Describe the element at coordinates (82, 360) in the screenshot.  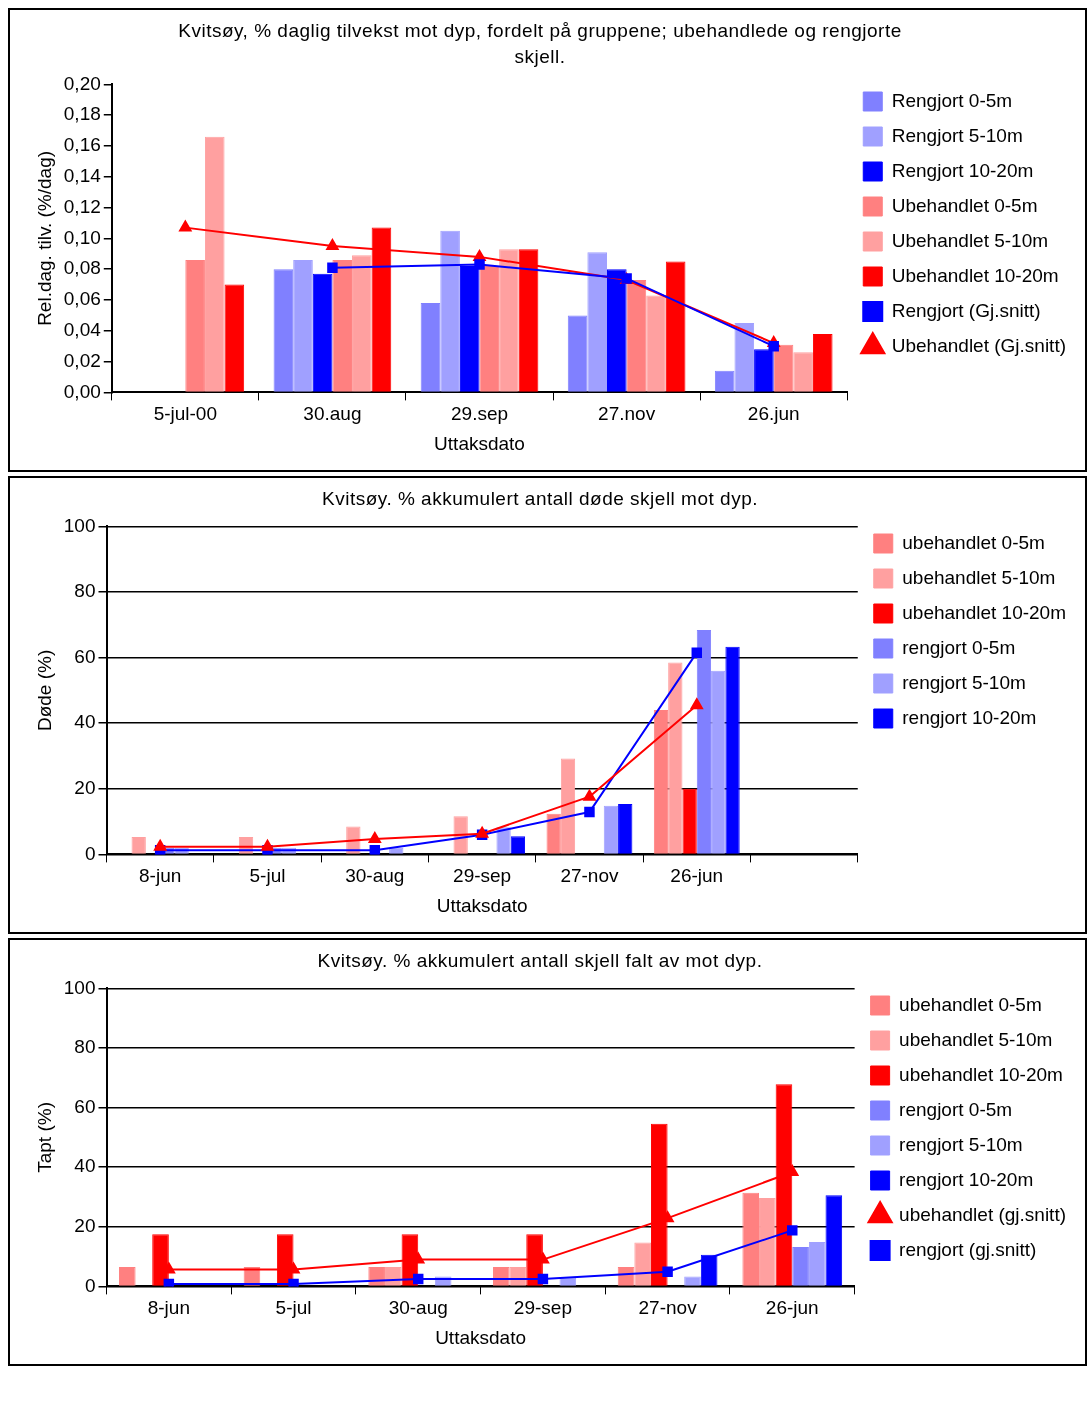
I see `y-tick-label: 0,02` at that location.